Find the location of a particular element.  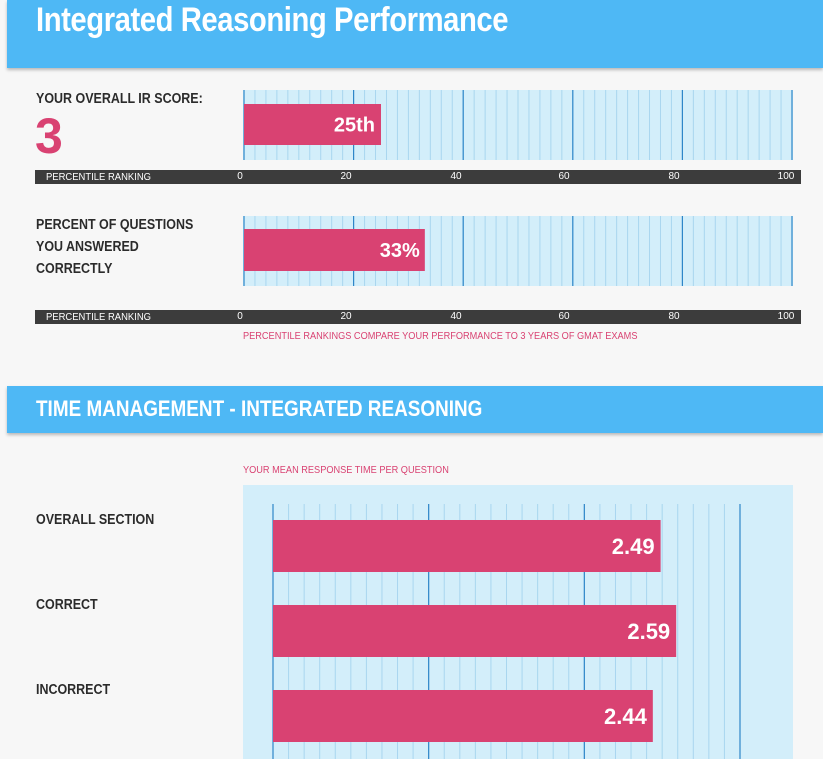

overall-score-value: 3 is located at coordinates (49, 136).